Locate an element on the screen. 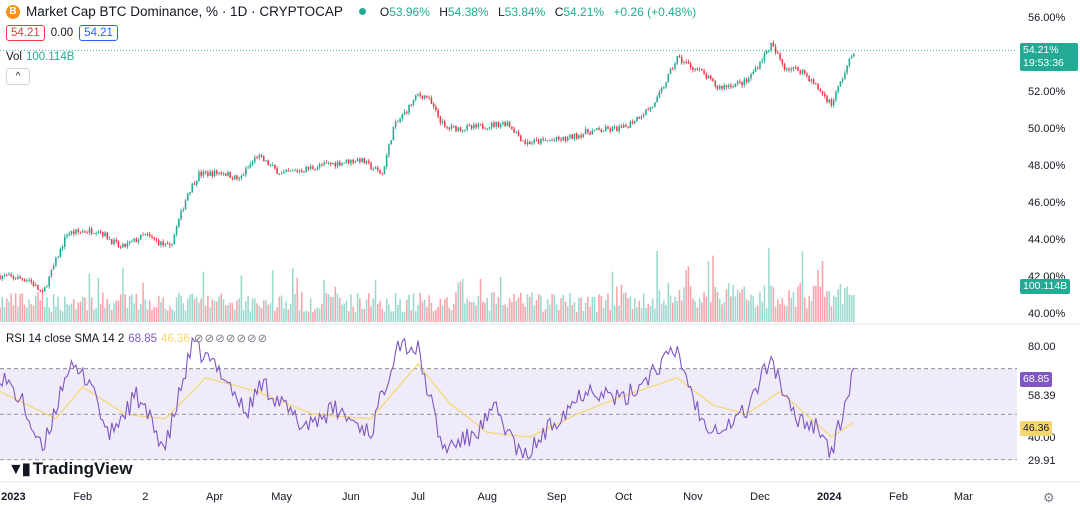 The height and width of the screenshot is (510, 1080). collapse-icon: ^ is located at coordinates (18, 76).